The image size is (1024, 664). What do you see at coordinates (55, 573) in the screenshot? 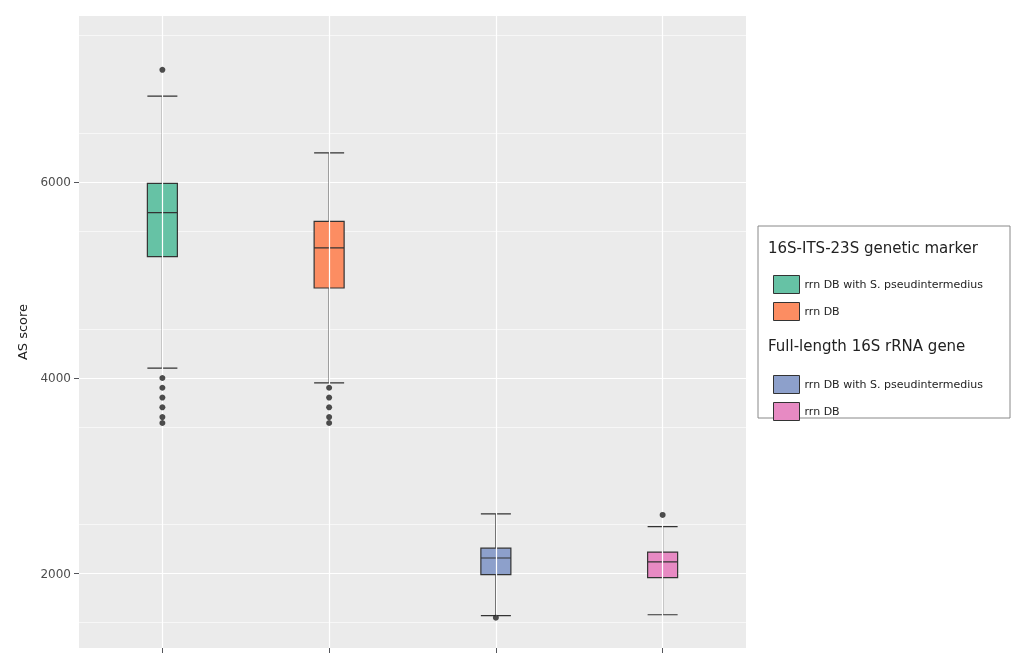
I see `y-tick-label: 2000` at bounding box center [55, 573].